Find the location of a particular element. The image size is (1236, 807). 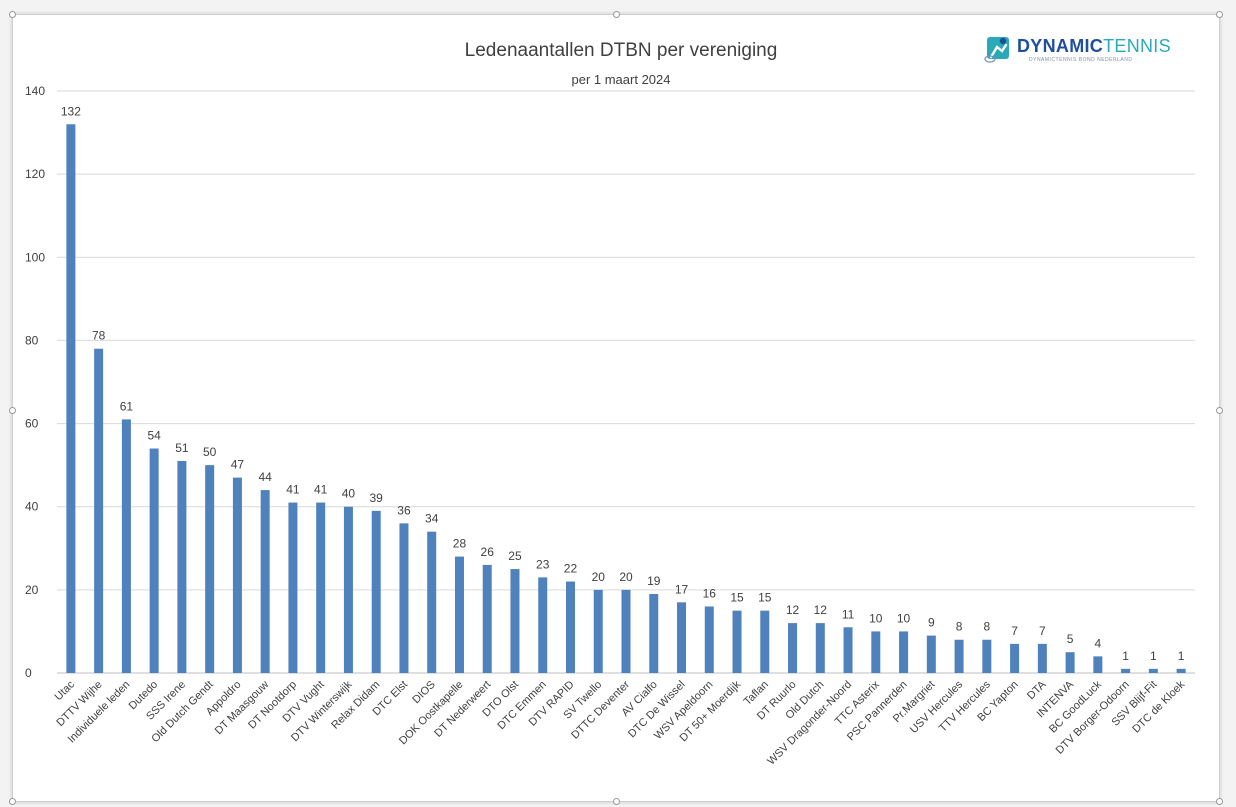

y-tick-label: 60 is located at coordinates (32, 424).